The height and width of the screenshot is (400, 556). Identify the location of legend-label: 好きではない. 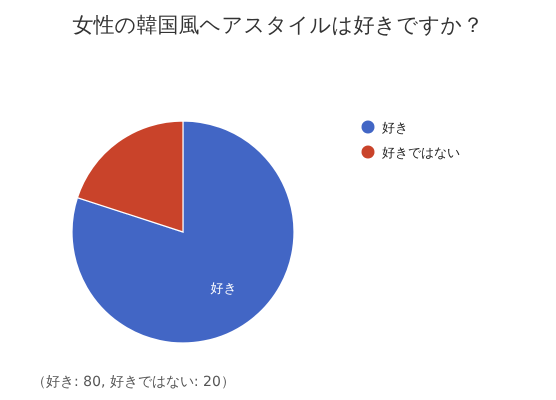
(421, 153).